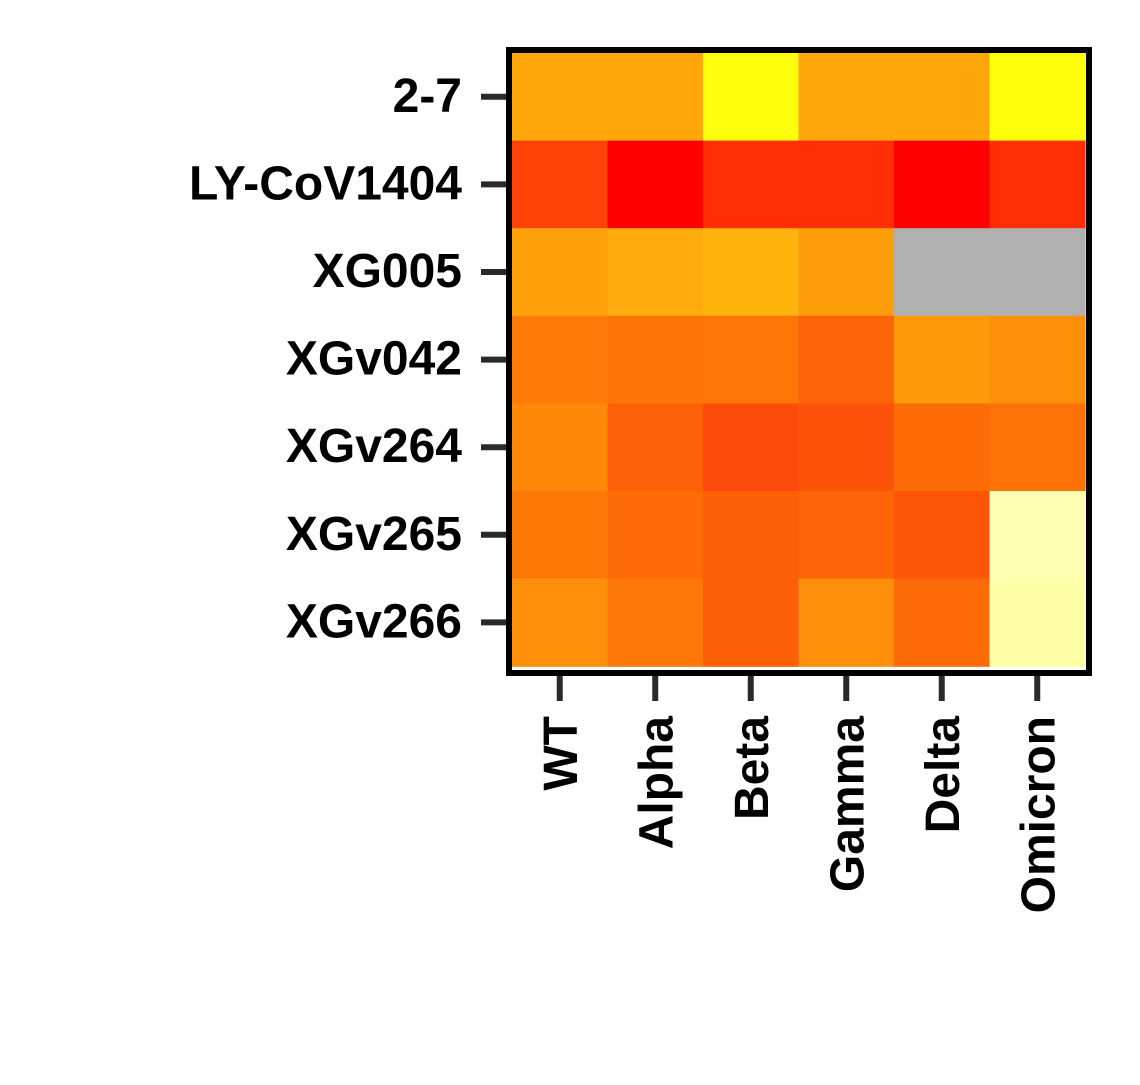  I want to click on heatmap-cell-xgv264-omicron, so click(1037, 447).